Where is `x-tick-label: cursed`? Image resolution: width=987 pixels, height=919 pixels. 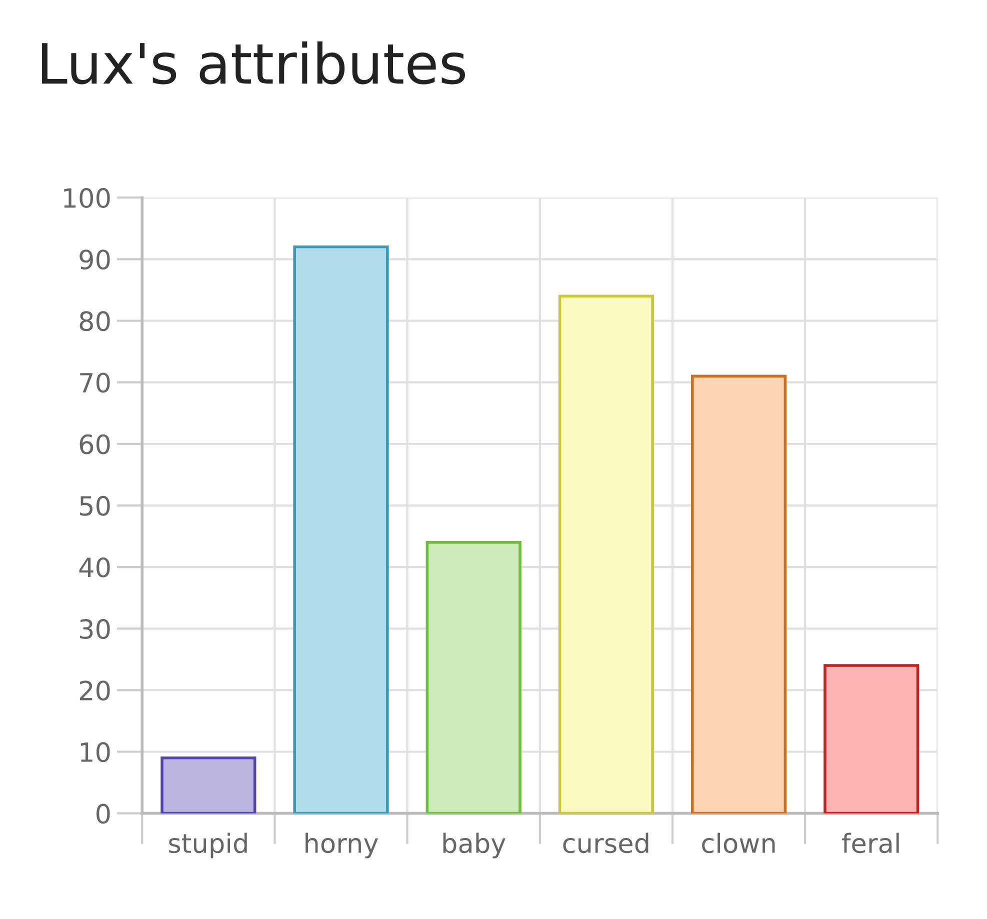 x-tick-label: cursed is located at coordinates (605, 843).